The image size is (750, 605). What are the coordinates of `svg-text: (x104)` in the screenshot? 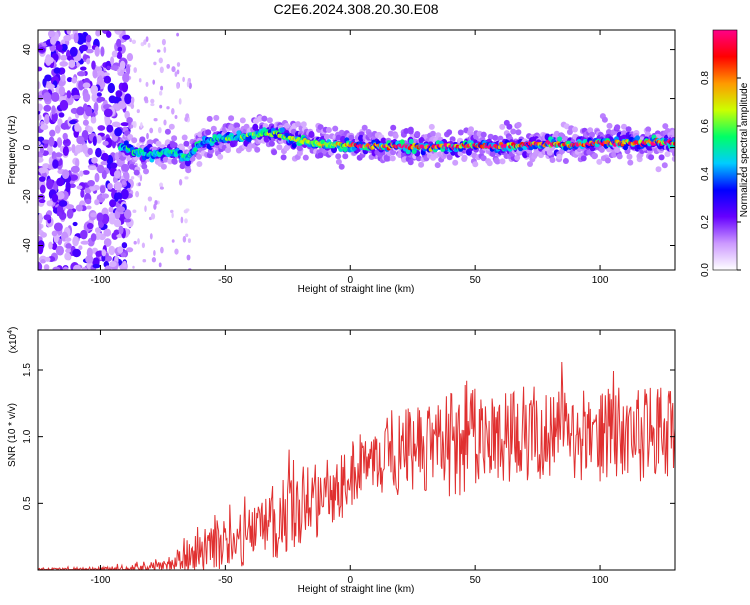 It's located at (13, 340).